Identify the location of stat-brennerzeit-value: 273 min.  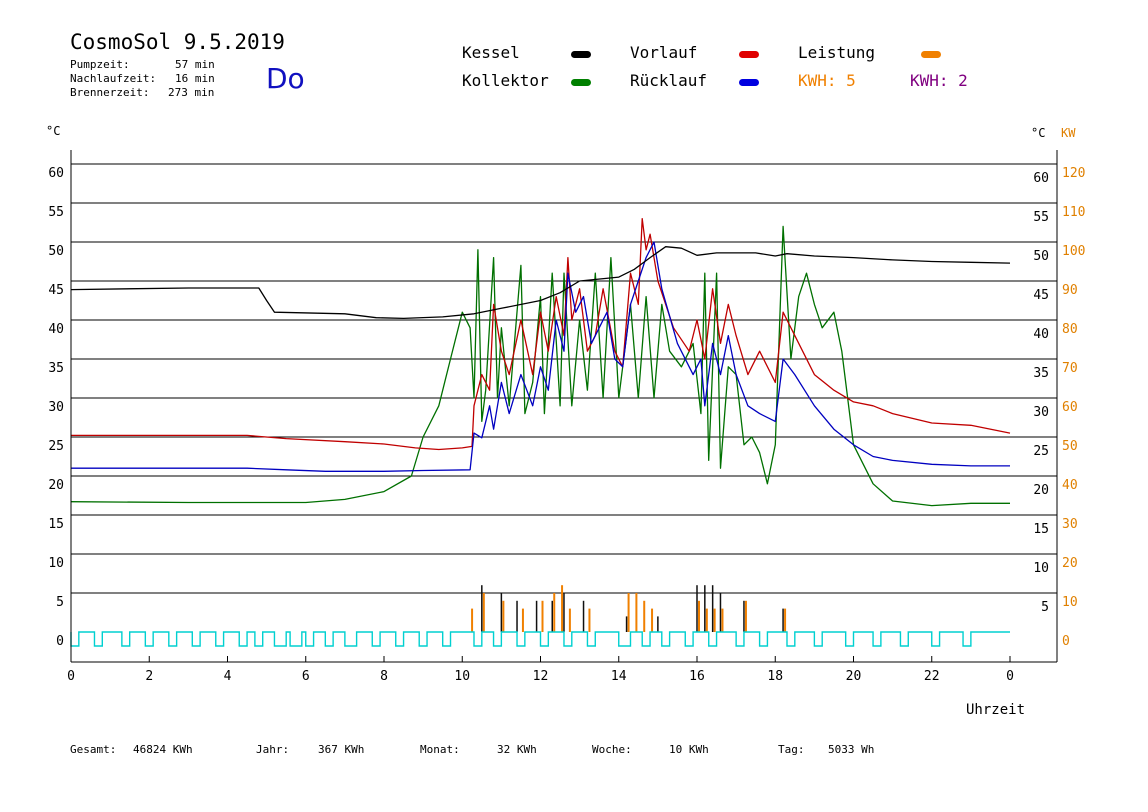
(191, 92).